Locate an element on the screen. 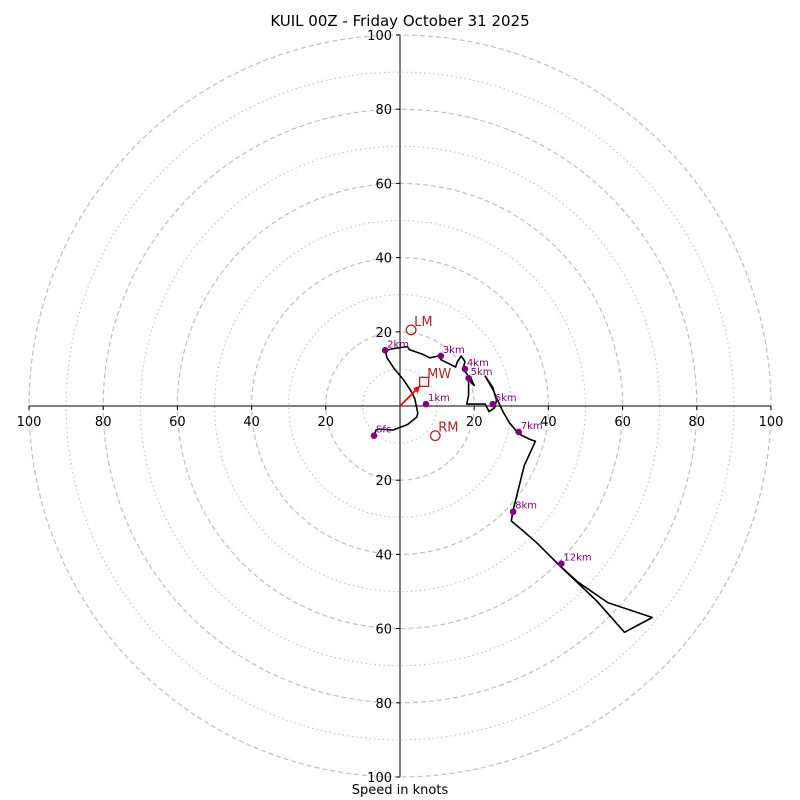  storm-motion-label: LM is located at coordinates (423, 322).